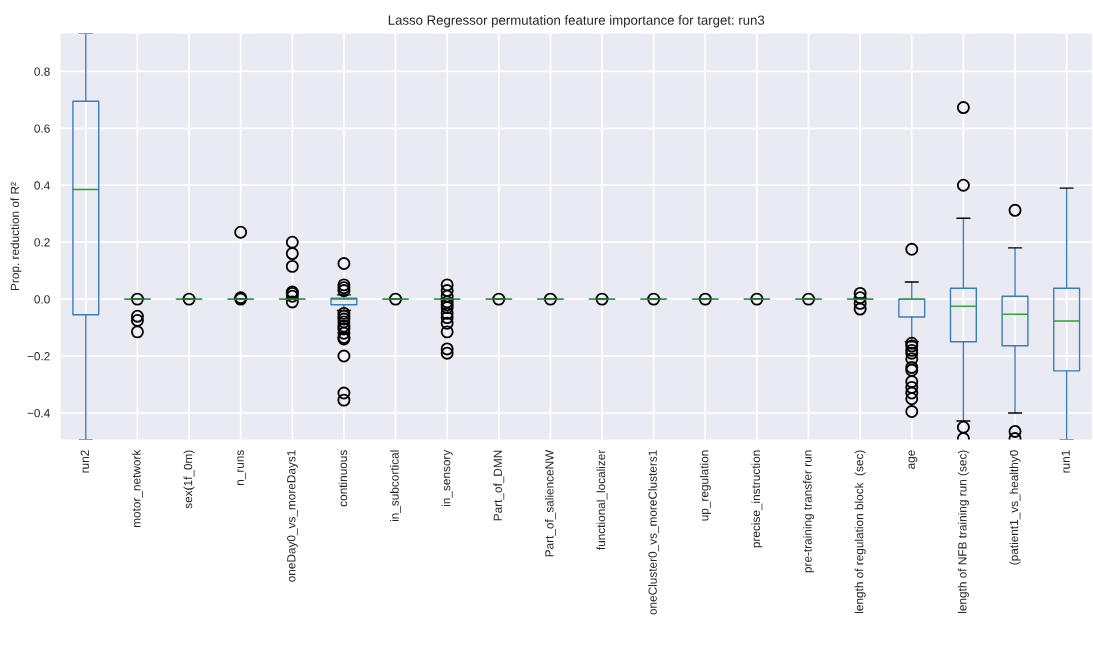 This screenshot has height=667, width=1093. I want to click on x-tick-label: sex(1f_0m), so click(189, 479).